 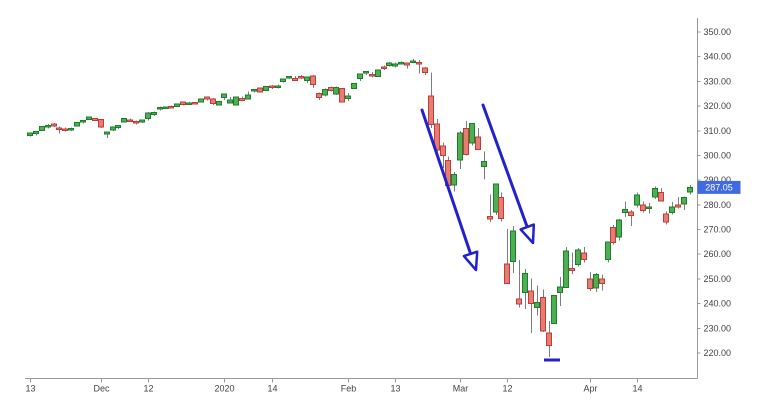 What do you see at coordinates (590, 389) in the screenshot?
I see `time-tick-label: Apr` at bounding box center [590, 389].